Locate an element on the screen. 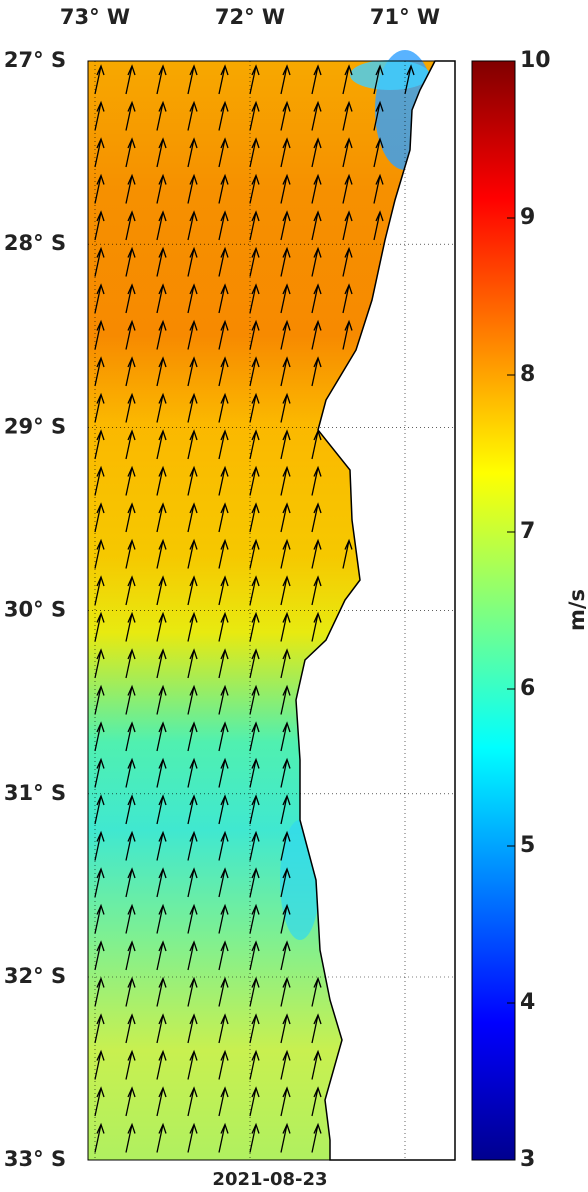 This screenshot has width=588, height=1192. colorbar-tick-label: 8 is located at coordinates (527, 374).